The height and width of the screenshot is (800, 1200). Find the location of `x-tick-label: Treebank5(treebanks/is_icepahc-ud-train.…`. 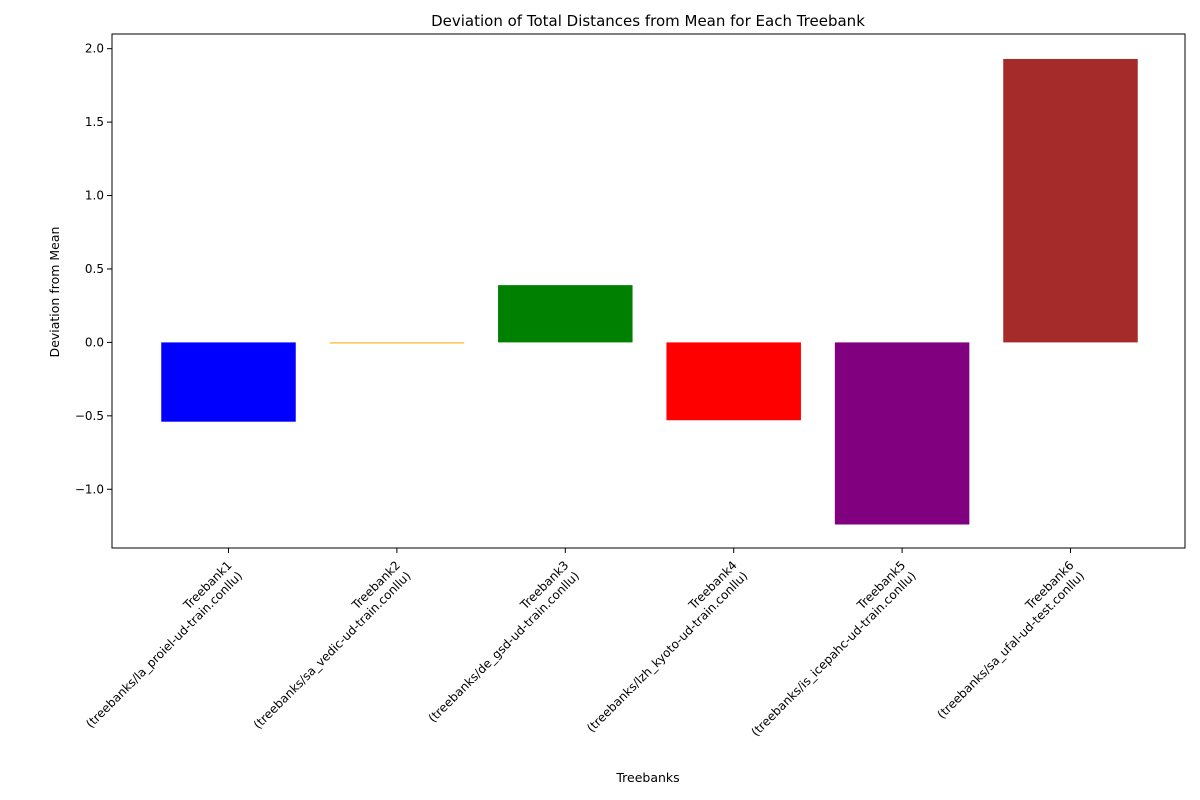

x-tick-label: Treebank5(treebanks/is_icepahc-ud-train.… is located at coordinates (828, 648).